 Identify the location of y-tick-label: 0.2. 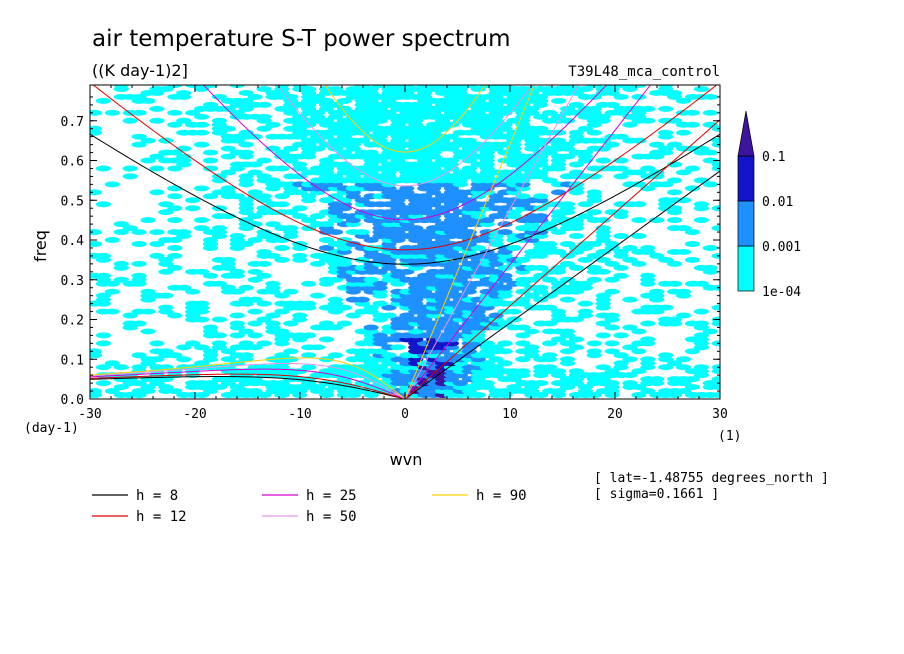
(72, 321).